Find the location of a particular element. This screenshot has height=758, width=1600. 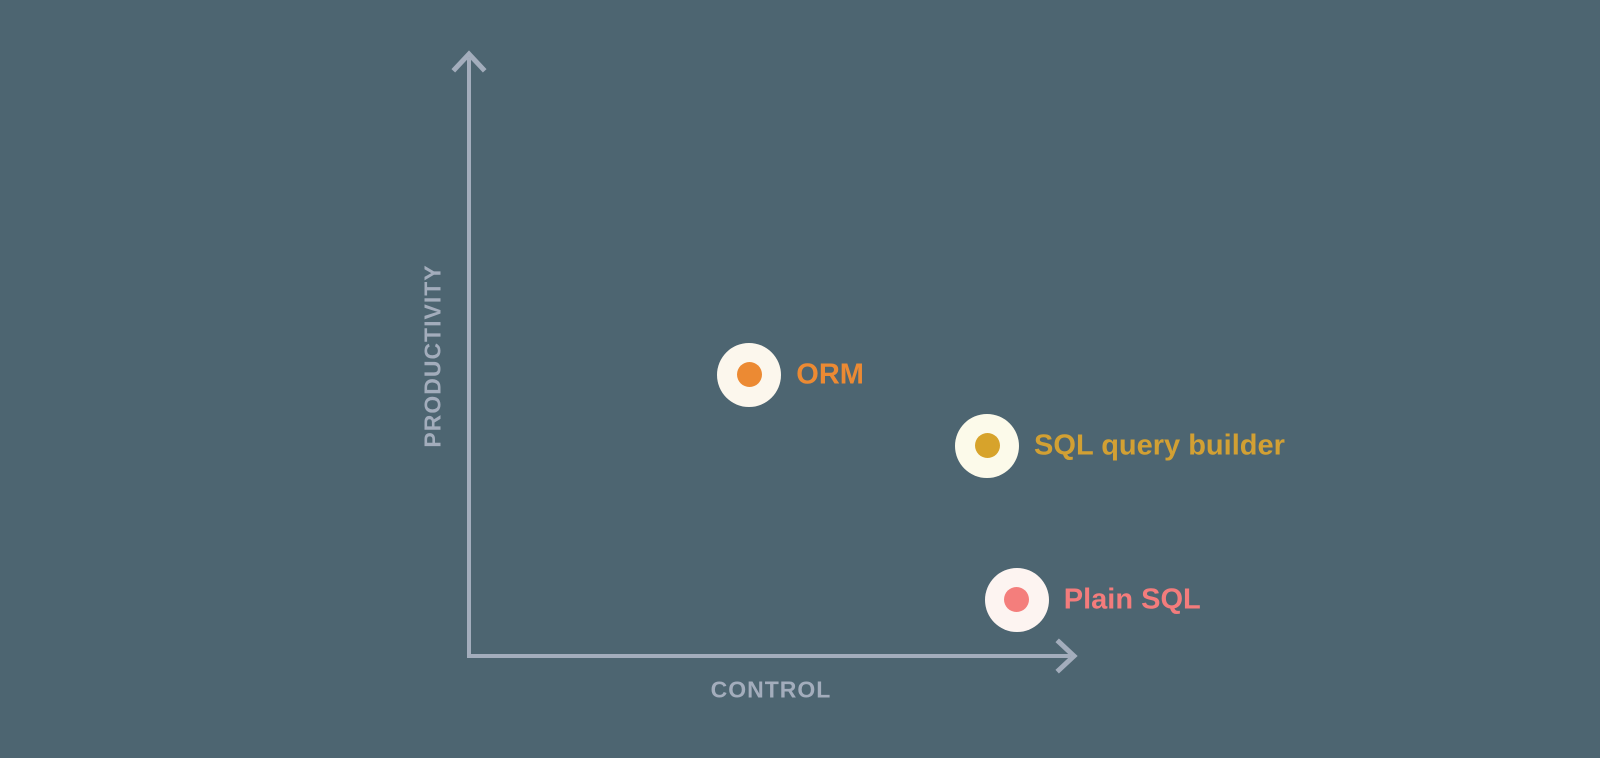

point-label: ORM is located at coordinates (830, 374).